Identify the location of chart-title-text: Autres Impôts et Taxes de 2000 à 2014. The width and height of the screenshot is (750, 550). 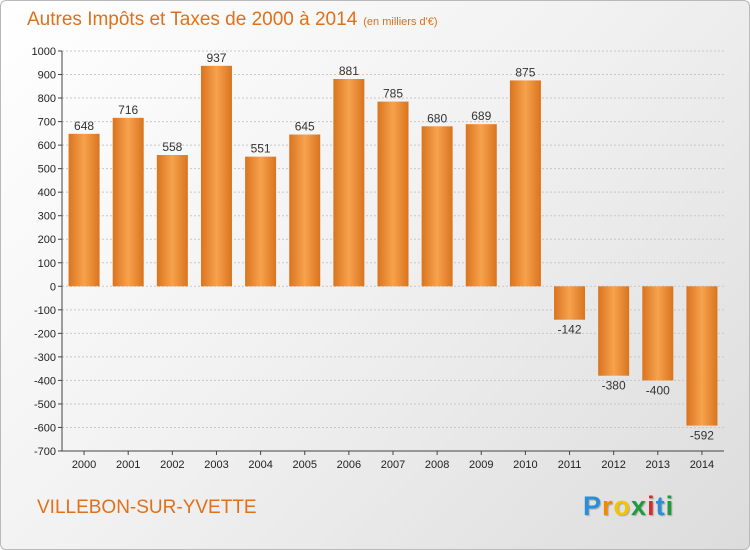
(192, 19).